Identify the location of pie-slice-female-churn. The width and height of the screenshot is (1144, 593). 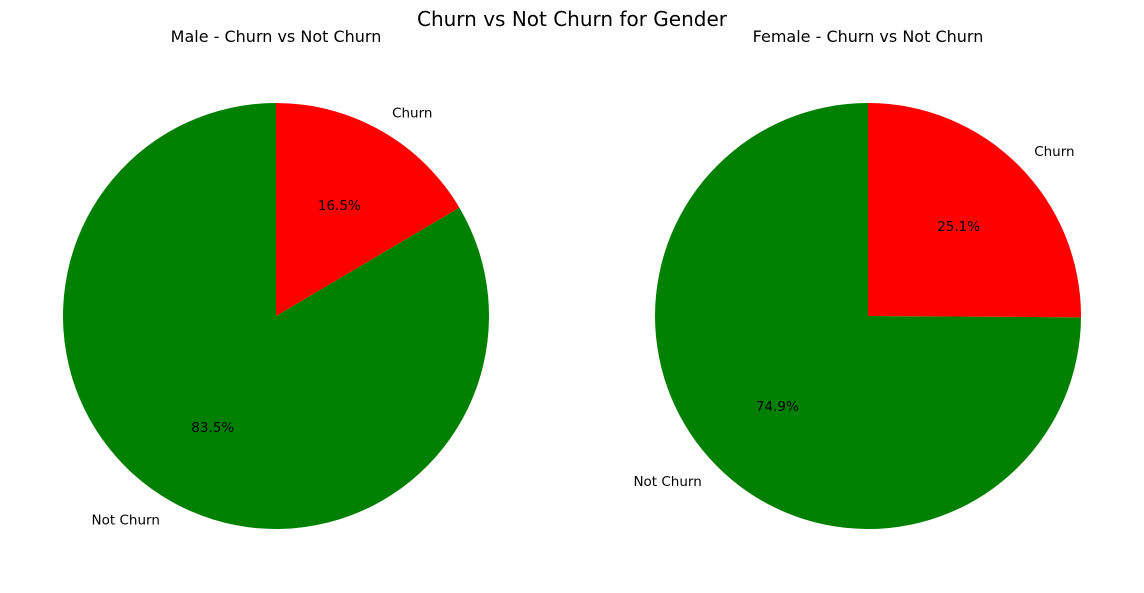
(975, 210).